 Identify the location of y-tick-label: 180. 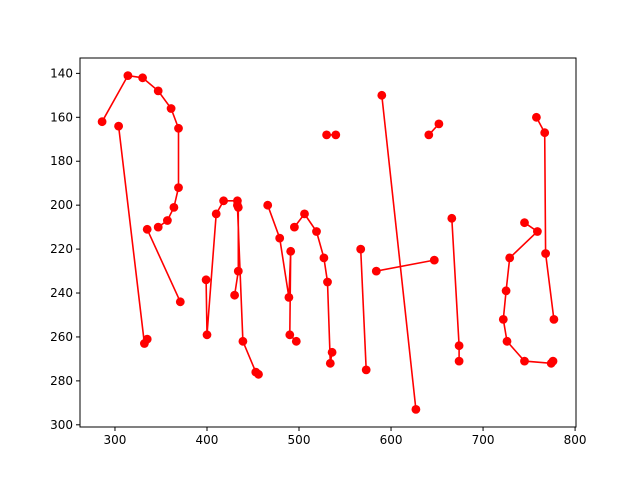
(61, 161).